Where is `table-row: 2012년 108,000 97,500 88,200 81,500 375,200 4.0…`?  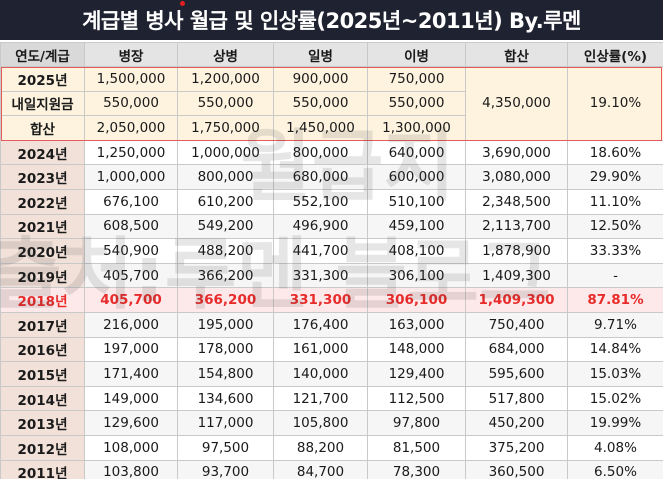
table-row: 2012년 108,000 97,500 88,200 81,500 375,200 4.0… is located at coordinates (331, 447).